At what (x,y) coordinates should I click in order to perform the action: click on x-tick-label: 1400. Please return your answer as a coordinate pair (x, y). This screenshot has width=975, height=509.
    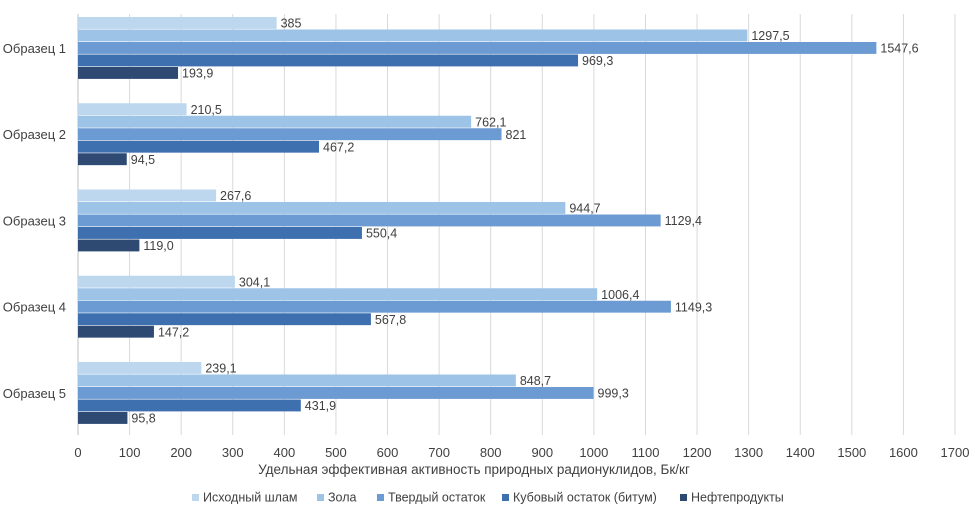
    Looking at the image, I should click on (800, 452).